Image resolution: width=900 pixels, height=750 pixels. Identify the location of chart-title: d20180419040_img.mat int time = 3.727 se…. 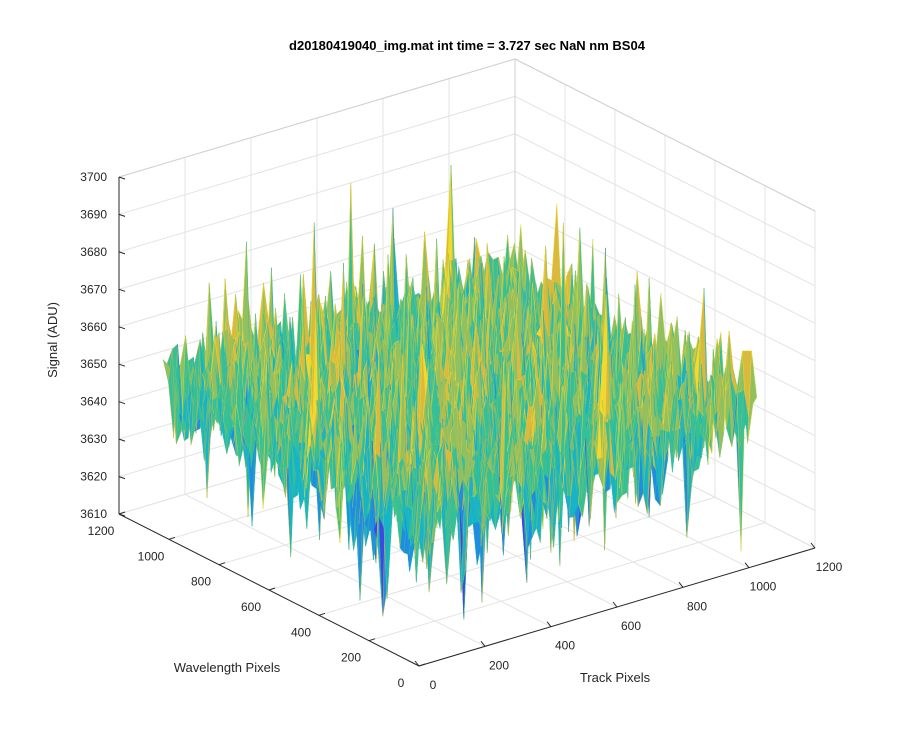
(467, 45).